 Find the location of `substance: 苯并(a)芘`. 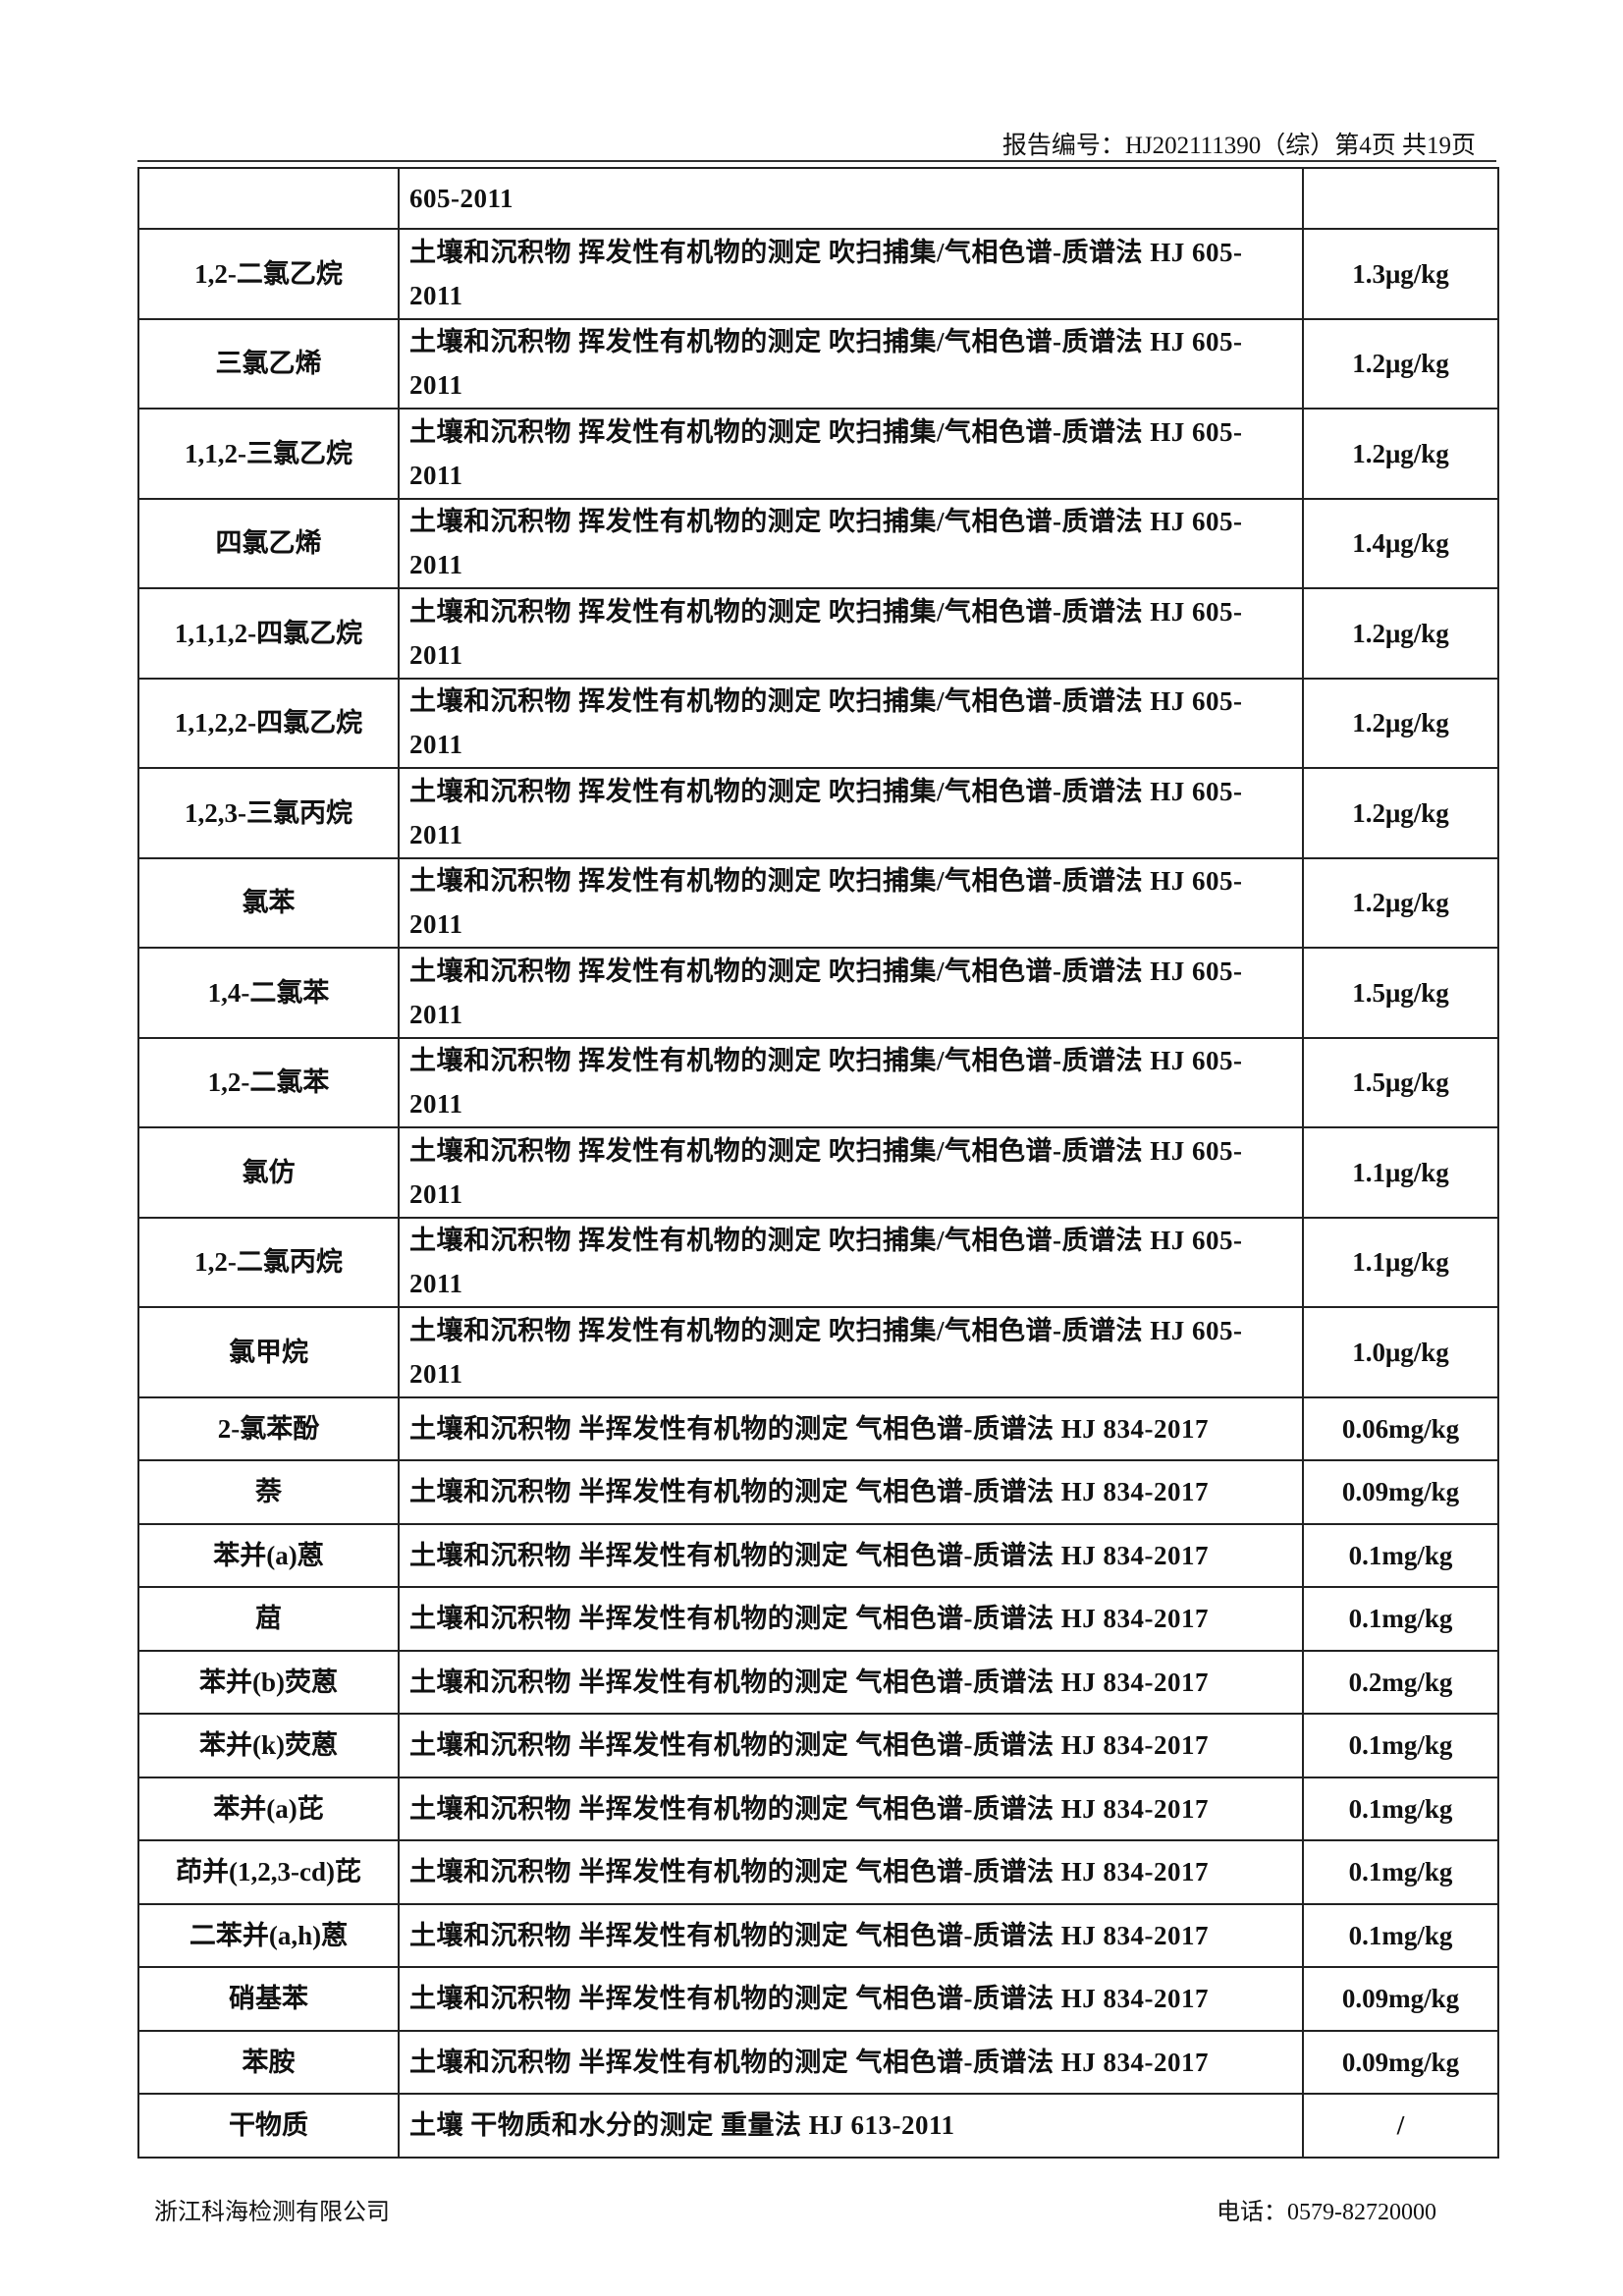

substance: 苯并(a)芘 is located at coordinates (268, 1808).